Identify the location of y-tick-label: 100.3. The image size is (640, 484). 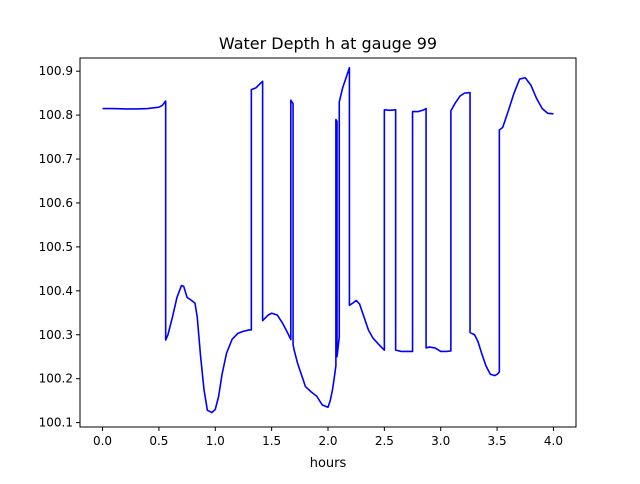
(56, 335).